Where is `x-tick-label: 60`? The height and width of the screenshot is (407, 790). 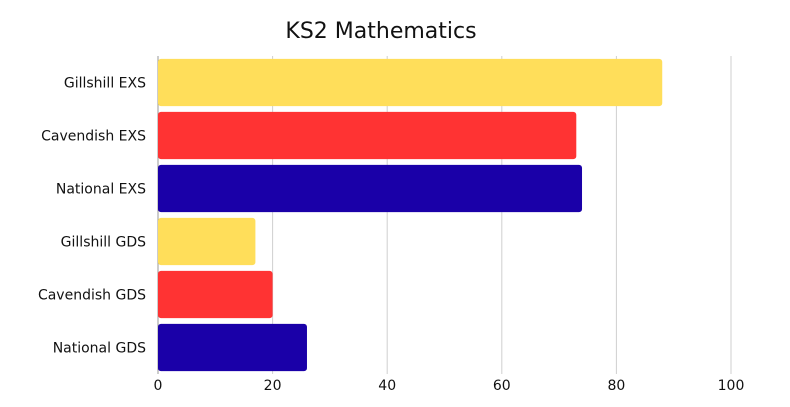 x-tick-label: 60 is located at coordinates (502, 386).